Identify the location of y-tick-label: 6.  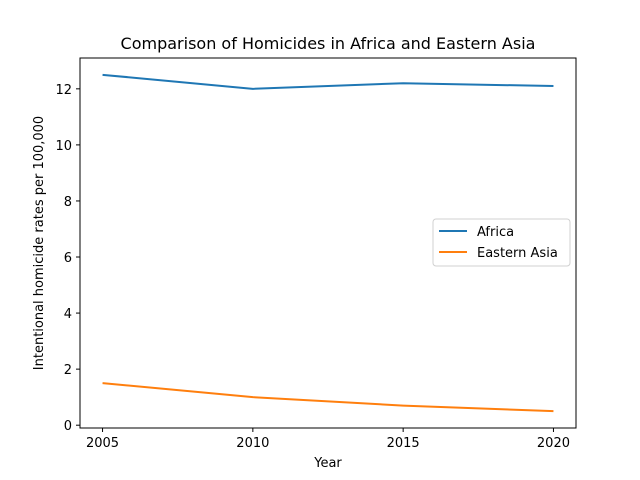
(68, 258).